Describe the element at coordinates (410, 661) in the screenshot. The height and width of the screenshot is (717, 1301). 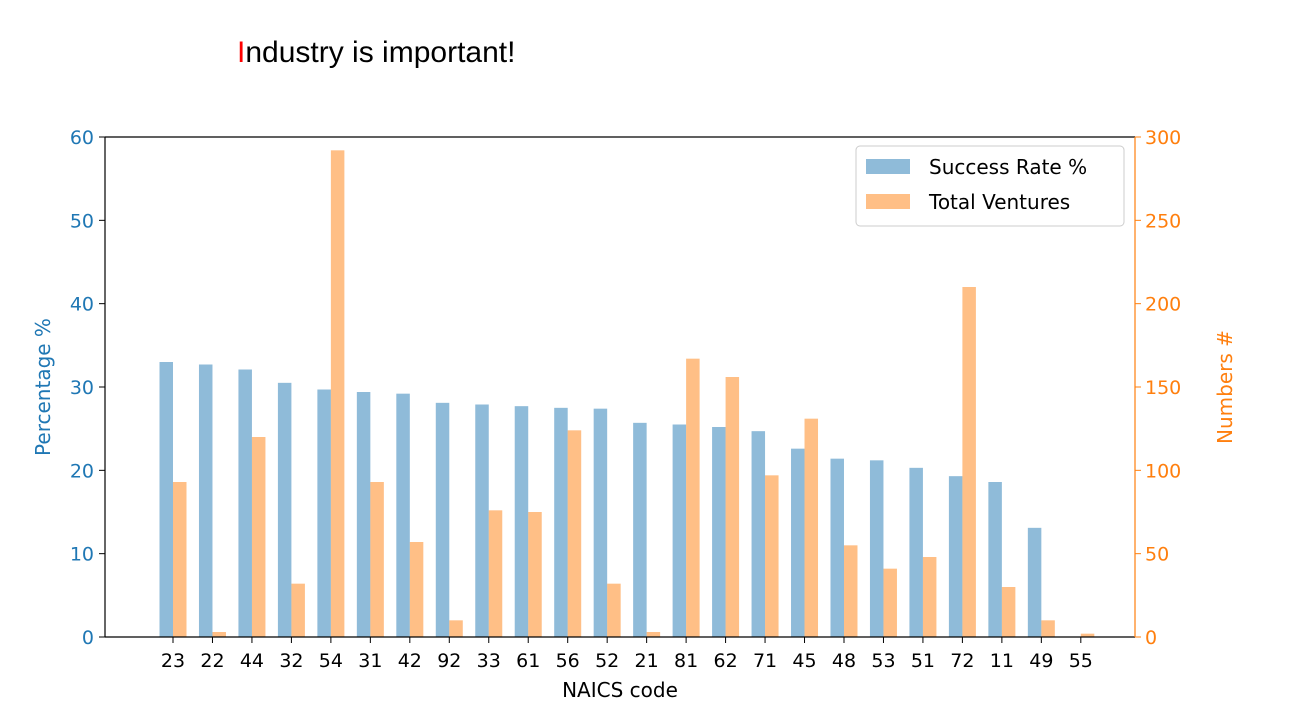
I see `x-tick-label: 42` at that location.